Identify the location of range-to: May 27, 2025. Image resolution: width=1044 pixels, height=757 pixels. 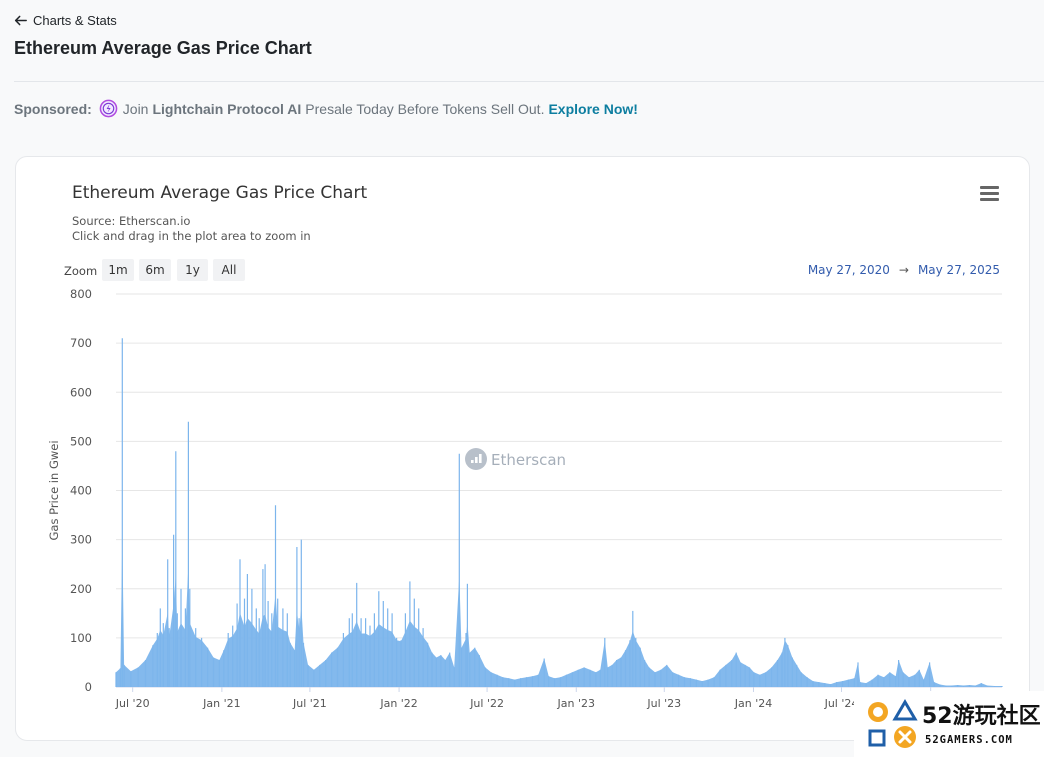
(958, 270).